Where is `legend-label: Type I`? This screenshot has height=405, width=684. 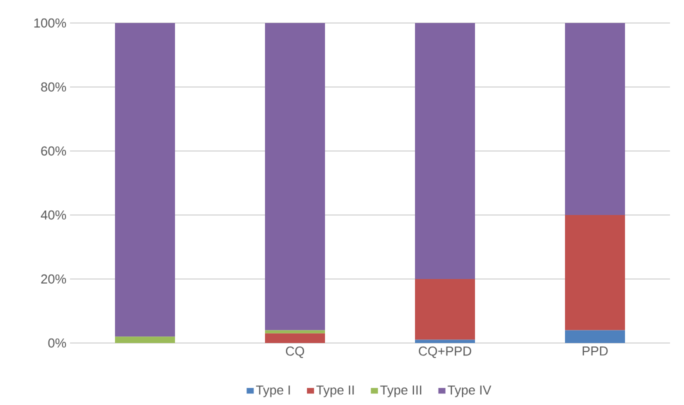 legend-label: Type I is located at coordinates (273, 392).